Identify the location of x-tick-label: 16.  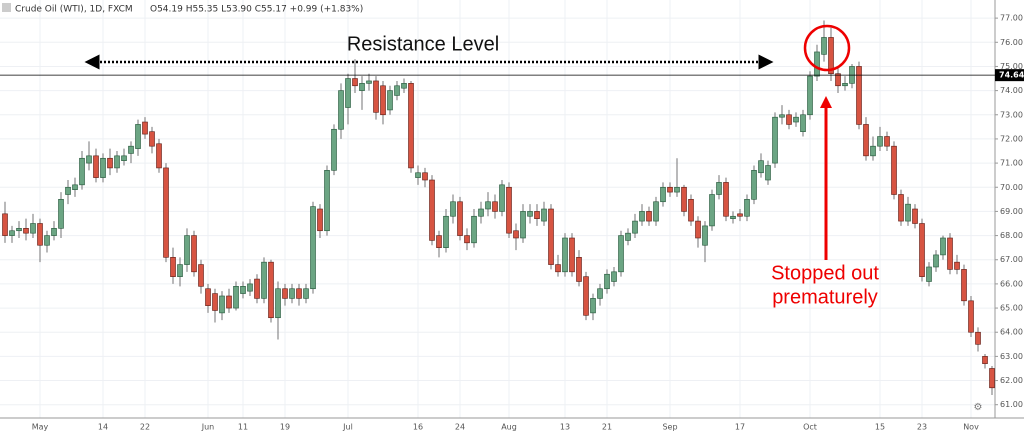
(418, 427).